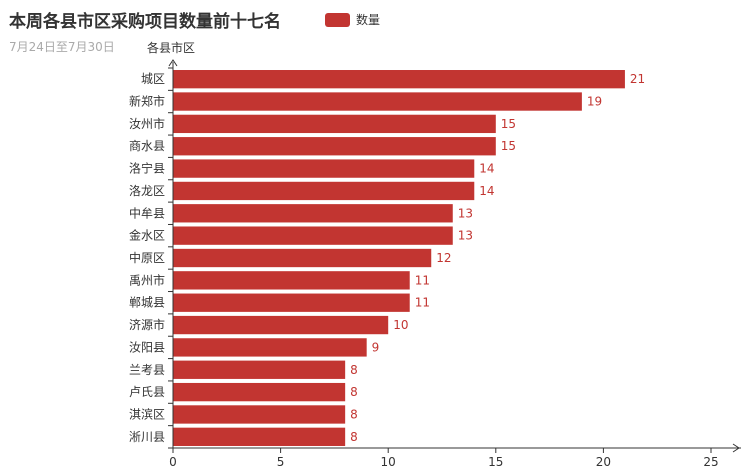  Describe the element at coordinates (173, 462) in the screenshot. I see `x-tick-label: 0` at that location.